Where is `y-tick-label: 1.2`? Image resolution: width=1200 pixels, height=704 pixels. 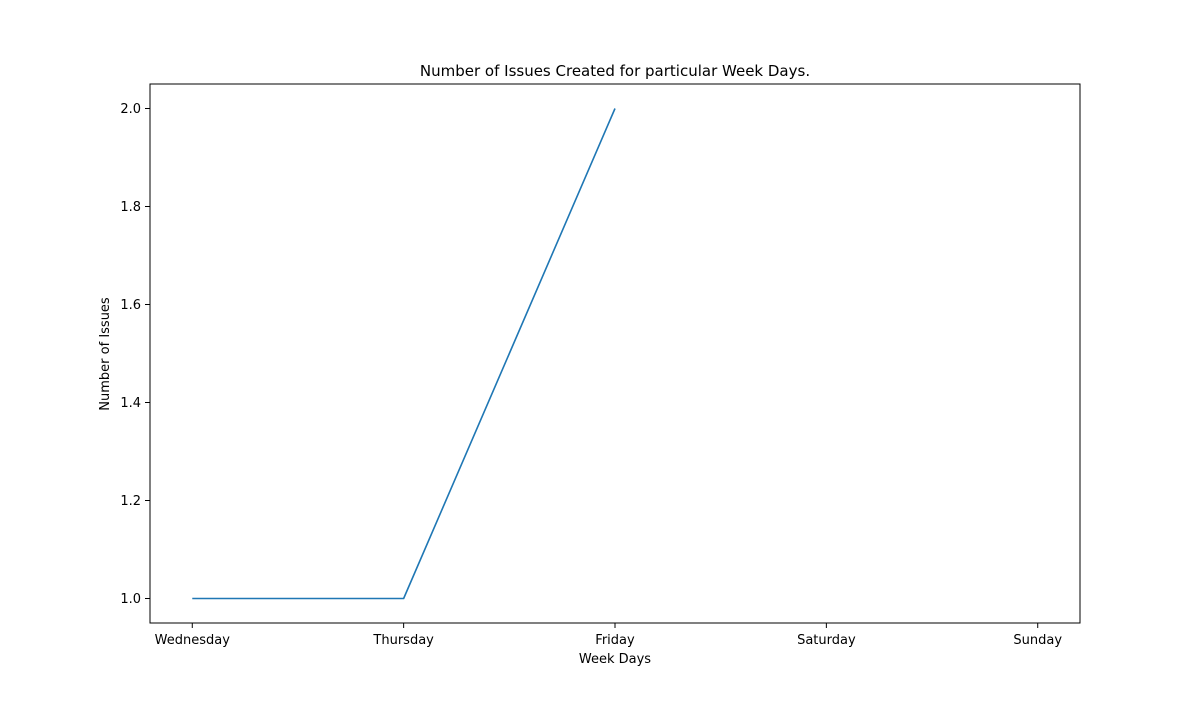
y-tick-label: 1.2 is located at coordinates (130, 501).